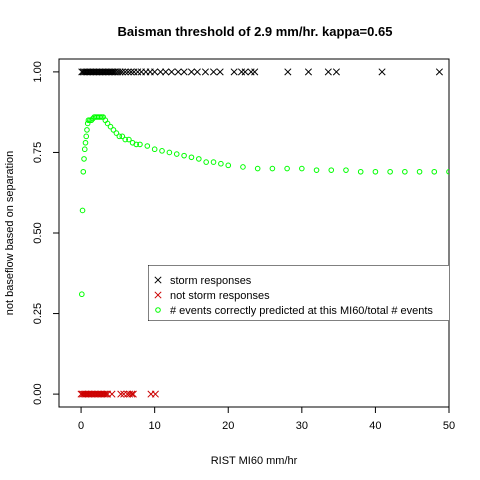 The image size is (480, 480). I want to click on y-tick-label: 0.25, so click(38, 313).